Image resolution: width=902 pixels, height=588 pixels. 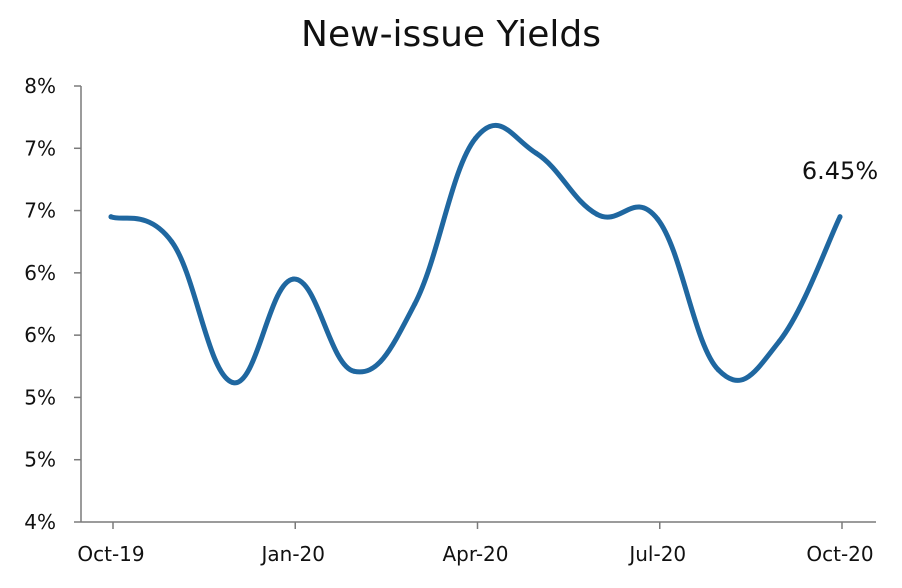 What do you see at coordinates (451, 34) in the screenshot?
I see `chart-title: New-issue Yields` at bounding box center [451, 34].